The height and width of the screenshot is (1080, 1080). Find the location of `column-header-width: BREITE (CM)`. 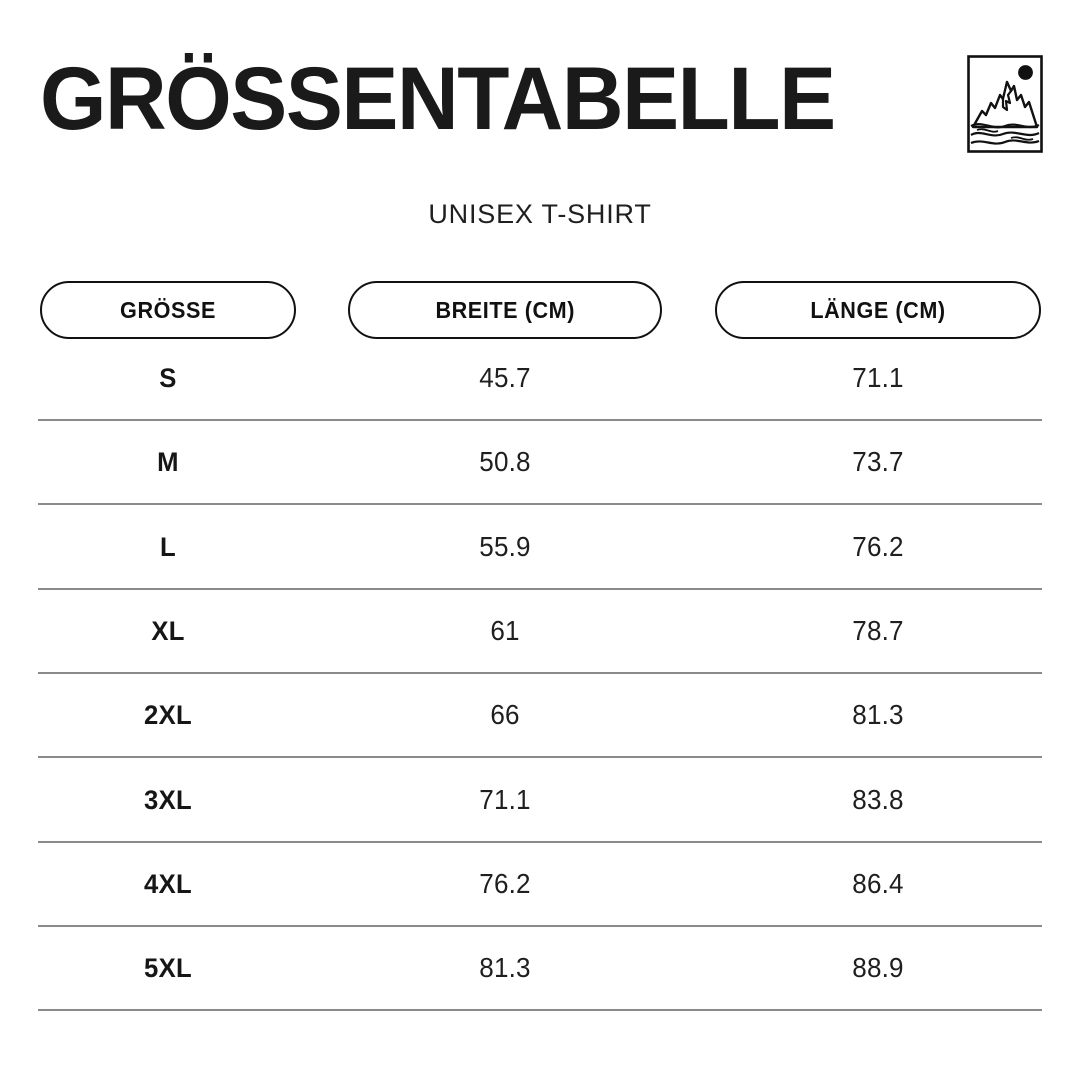

column-header-width: BREITE (CM) is located at coordinates (505, 310).